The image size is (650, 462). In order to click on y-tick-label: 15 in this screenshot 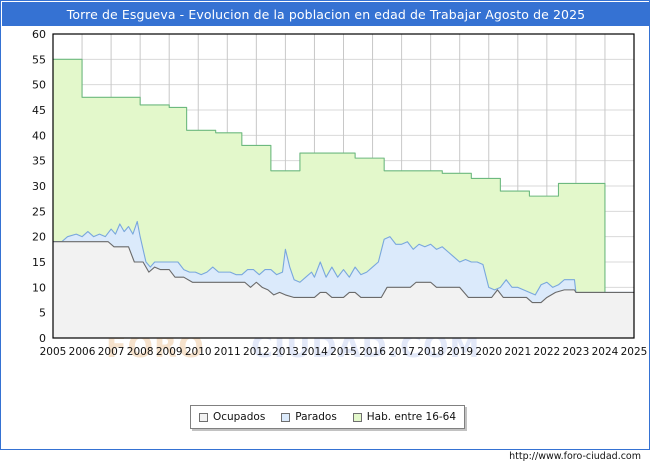, I will do `click(39, 262)`.